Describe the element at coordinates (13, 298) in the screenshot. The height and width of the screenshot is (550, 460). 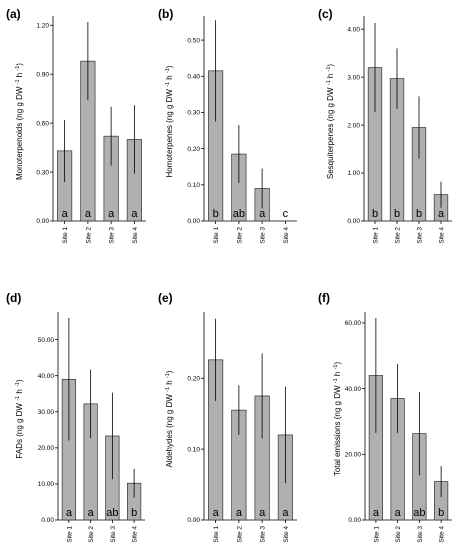
I see `panel-label: (d)` at that location.